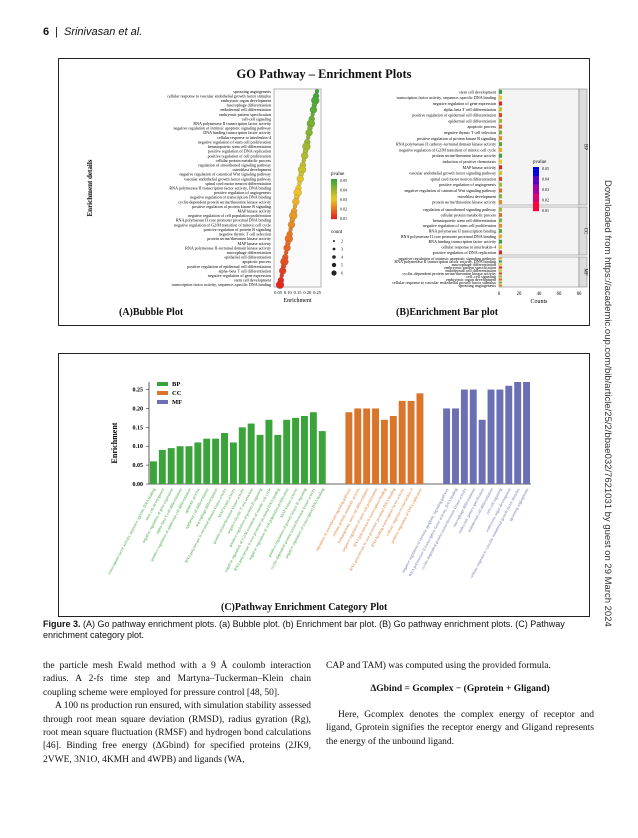  I want to click on bubble-term-label: cellular protein metabolic process, so click(244, 160).